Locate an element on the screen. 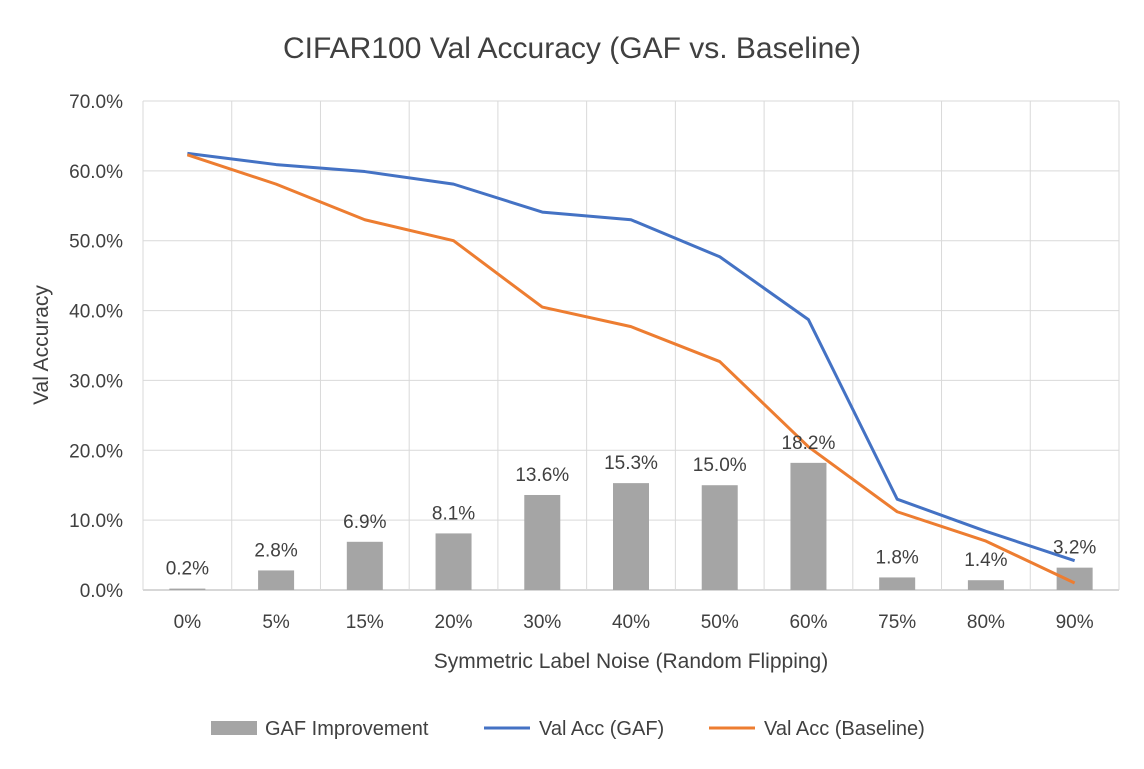 This screenshot has width=1144, height=769. x-tick-label: 40% is located at coordinates (631, 622).